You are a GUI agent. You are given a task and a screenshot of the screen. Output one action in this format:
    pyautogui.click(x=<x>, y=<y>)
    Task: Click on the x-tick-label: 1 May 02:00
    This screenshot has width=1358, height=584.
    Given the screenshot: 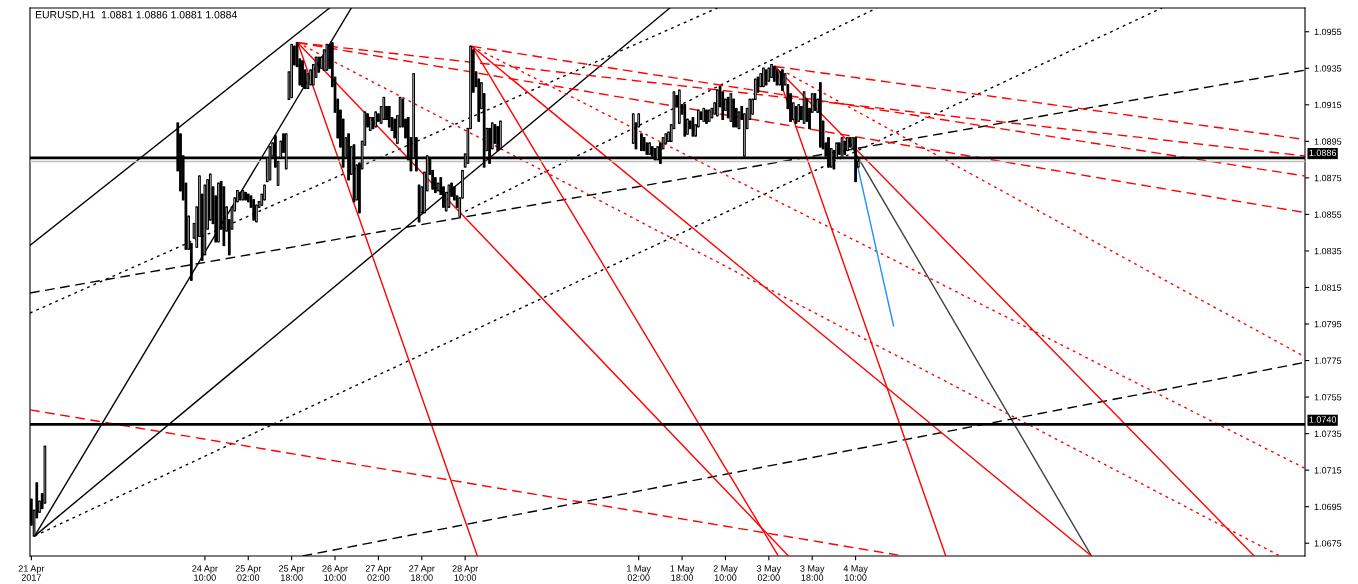 What is the action you would take?
    pyautogui.click(x=639, y=573)
    